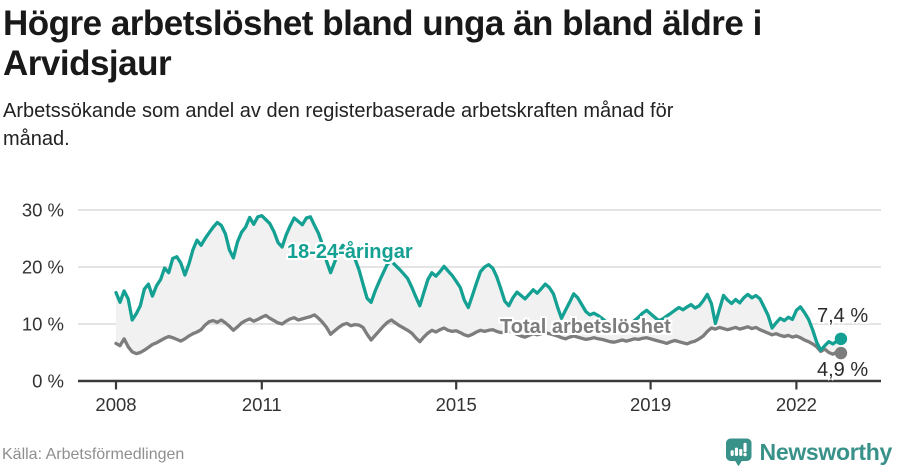 The height and width of the screenshot is (474, 900). Describe the element at coordinates (43, 267) in the screenshot. I see `y-tick-label-20: 20 %` at that location.